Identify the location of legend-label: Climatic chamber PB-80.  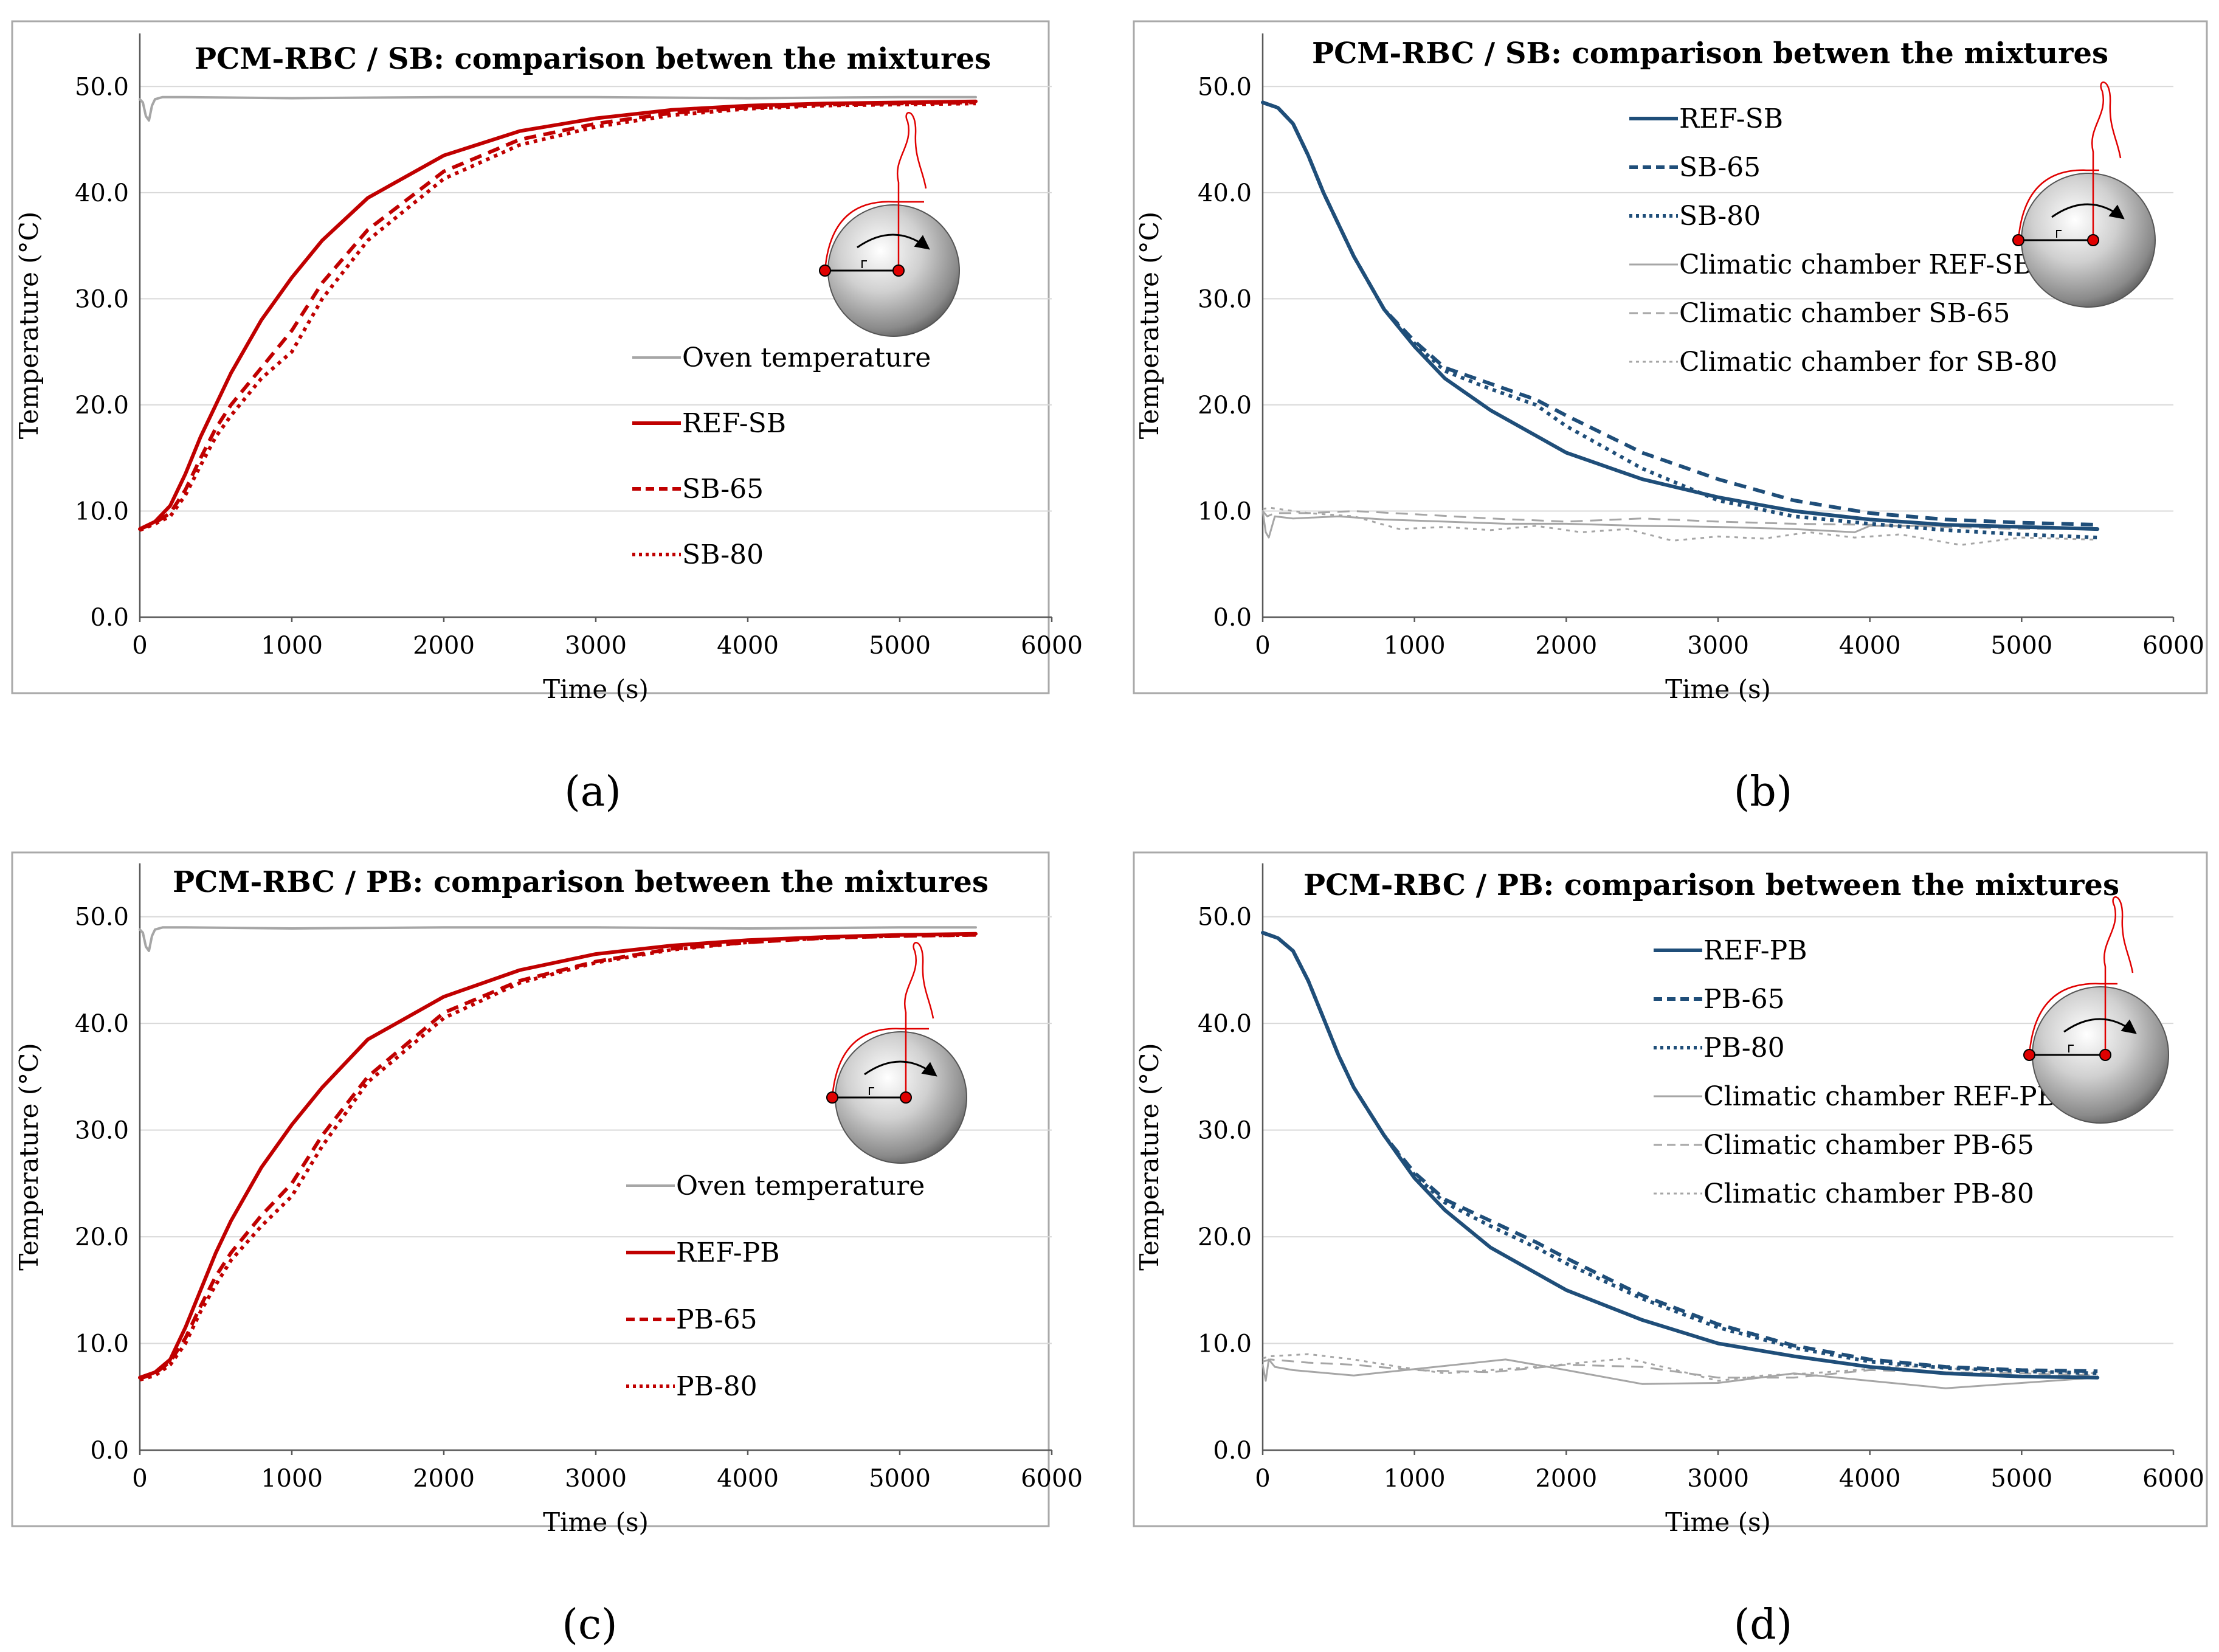
(1868, 1193).